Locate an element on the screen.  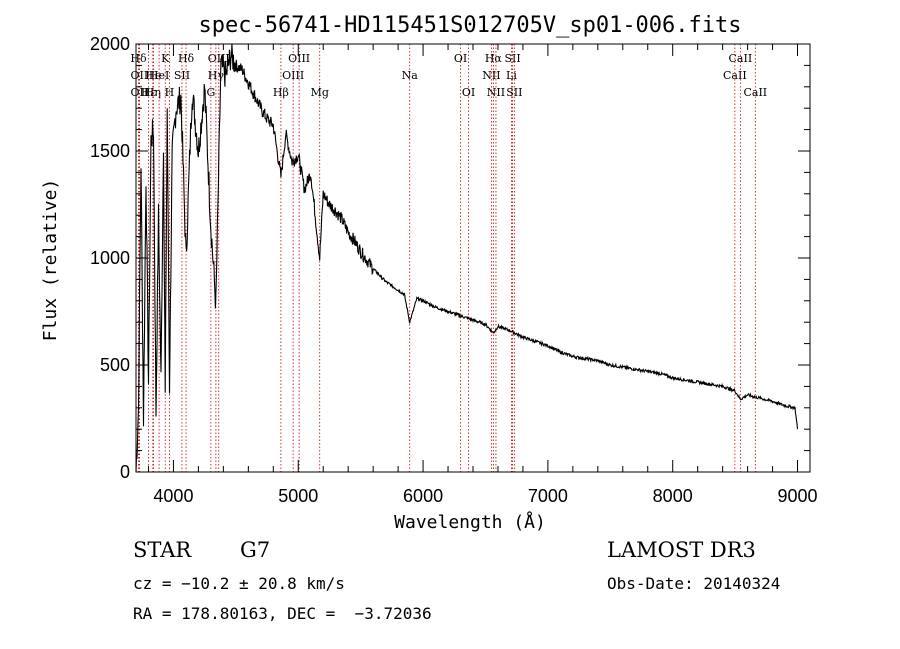
spectral-line-label: G is located at coordinates (210, 92).